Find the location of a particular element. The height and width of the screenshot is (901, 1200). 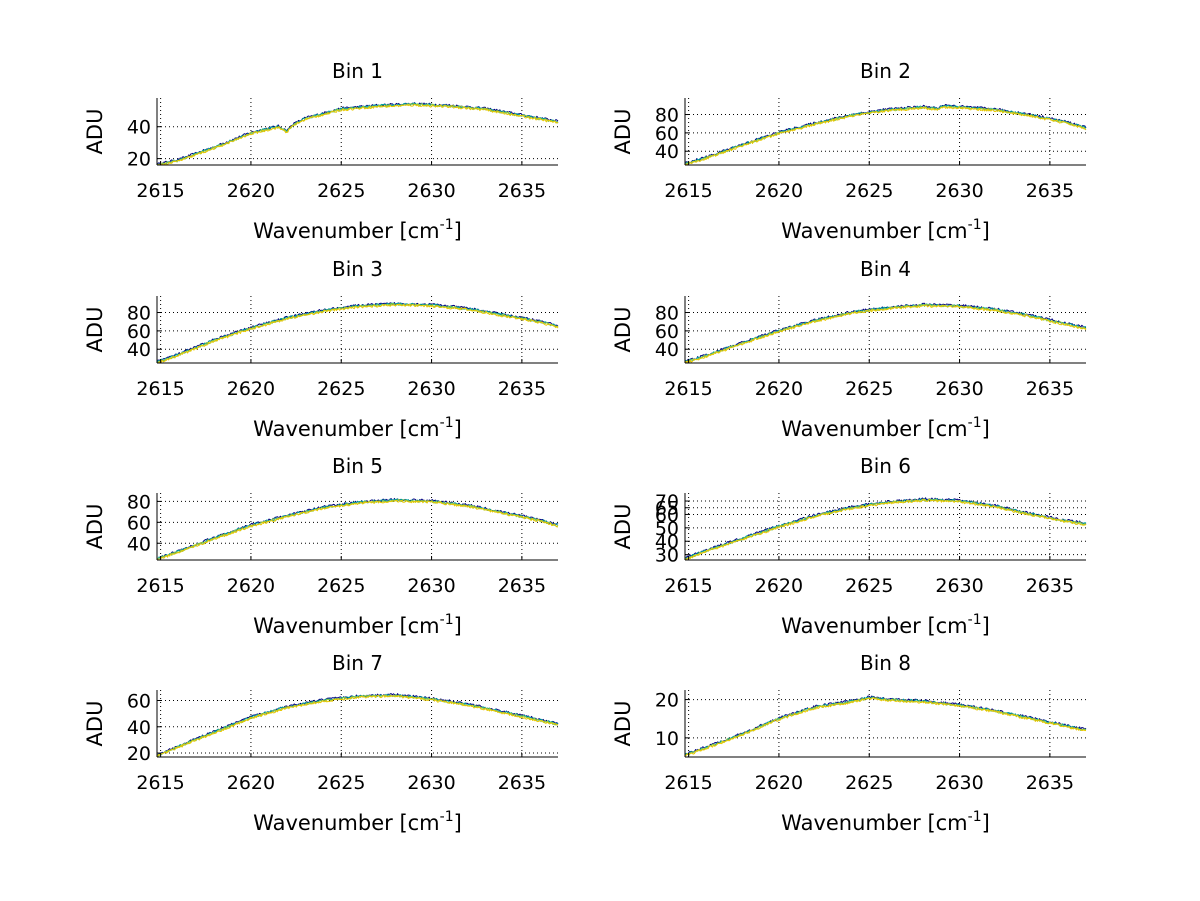

y-tick-label: 10 is located at coordinates (667, 739).